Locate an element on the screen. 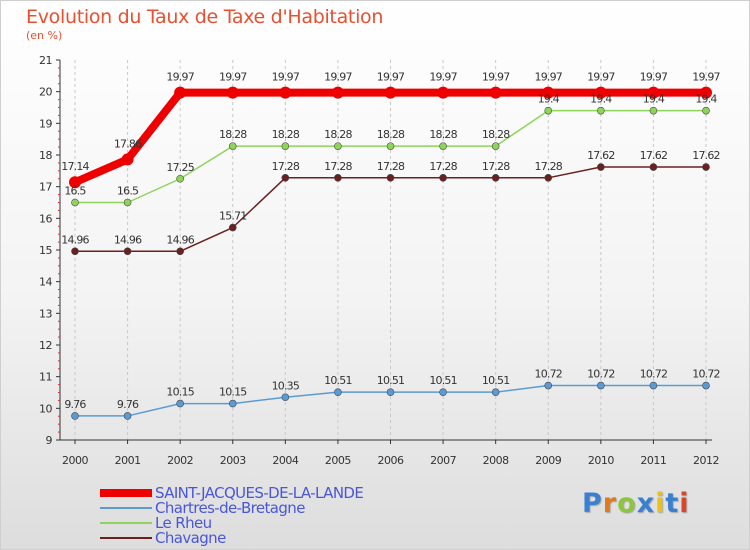 This screenshot has height=550, width=750. data-label-s2-2007: 18.28 is located at coordinates (443, 134).